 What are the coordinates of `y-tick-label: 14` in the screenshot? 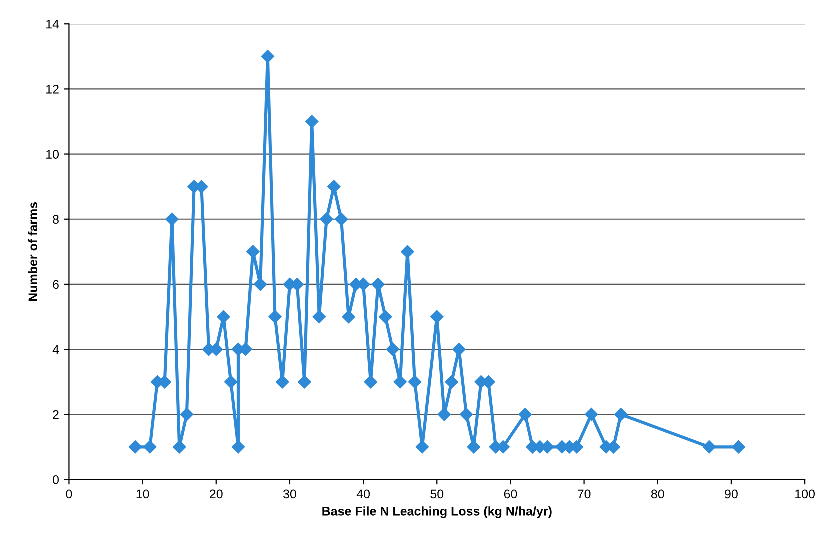 It's located at (53, 24).